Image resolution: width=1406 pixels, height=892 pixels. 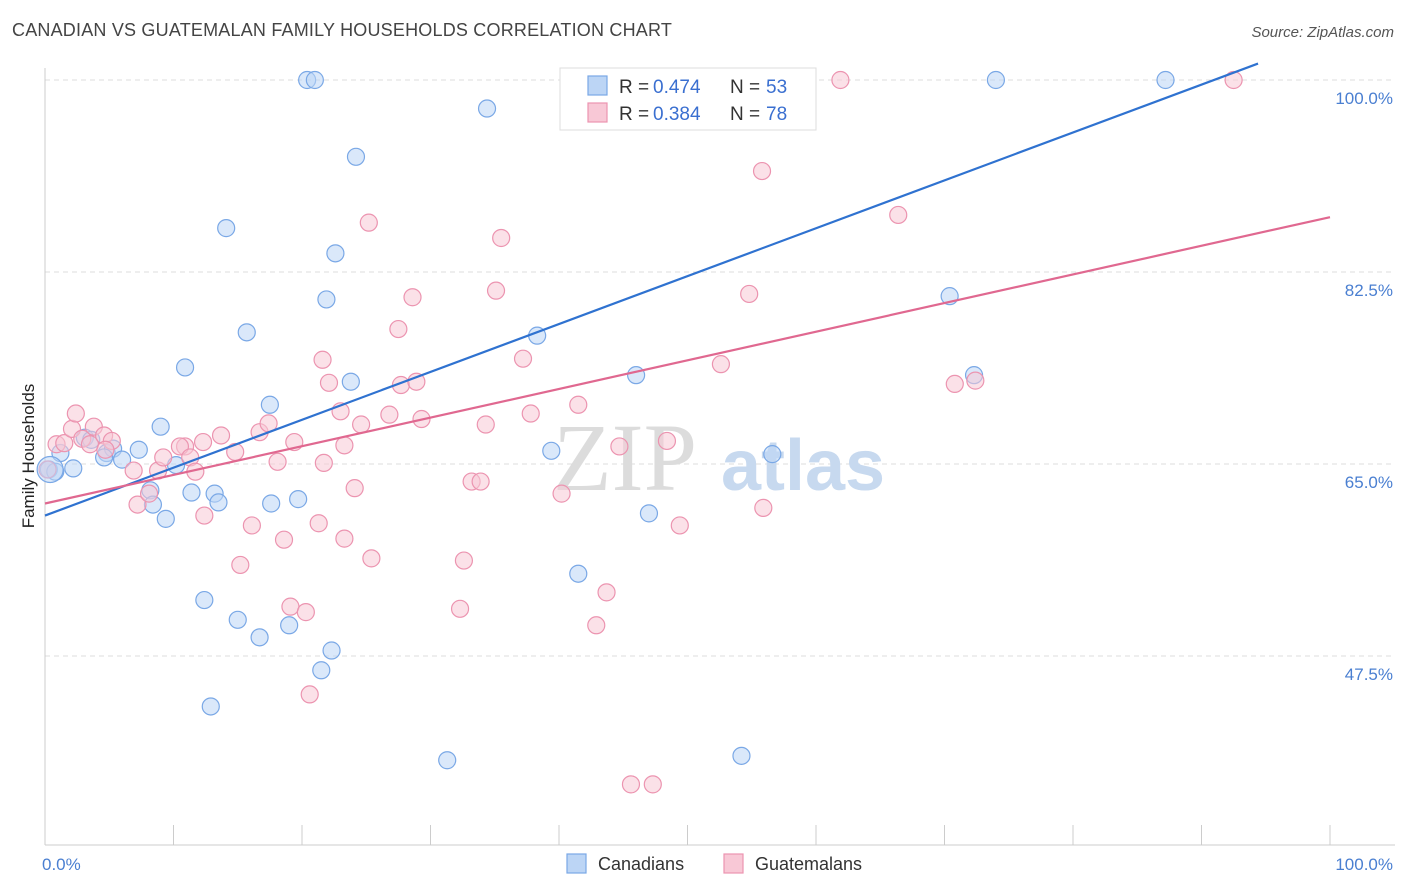 What do you see at coordinates (61, 864) in the screenshot?
I see `x-tick-label: 0.0%` at bounding box center [61, 864].